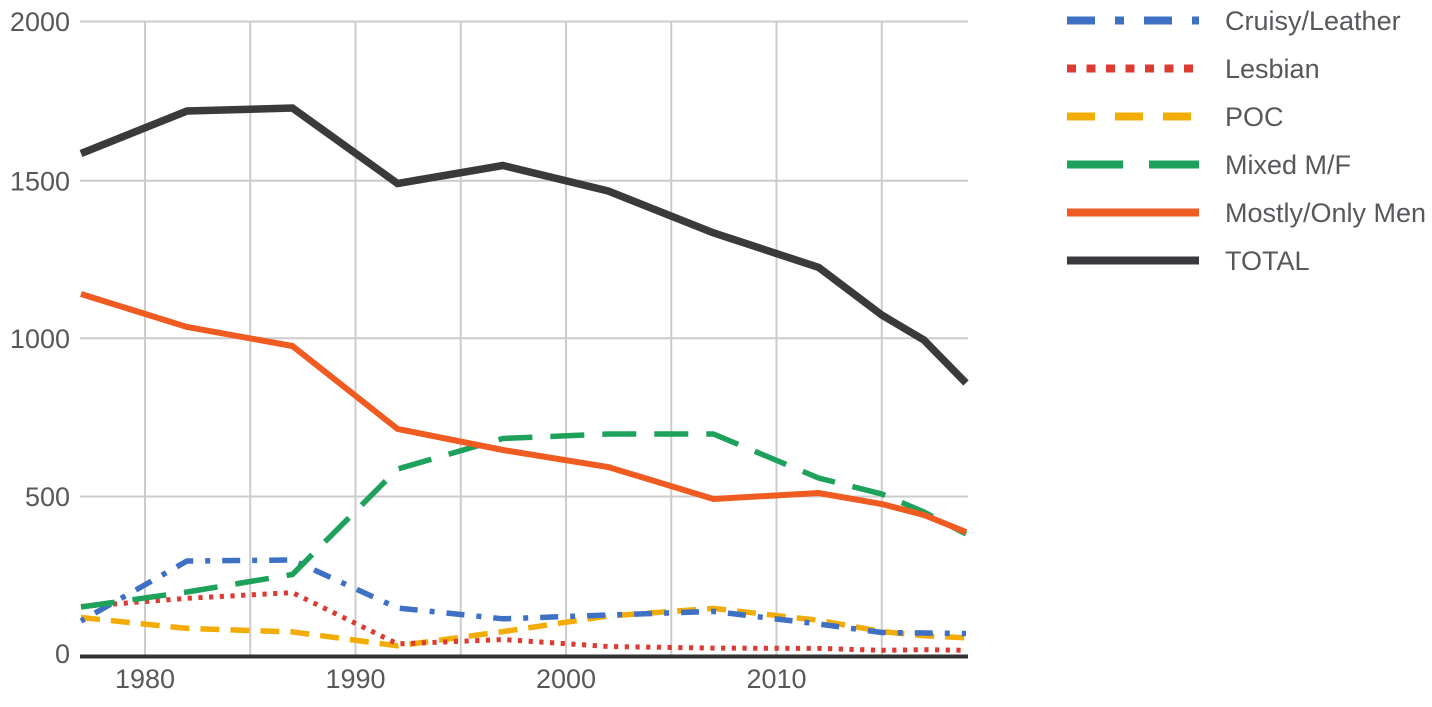 This screenshot has height=707, width=1432. I want to click on svg-text: 1000, so click(40, 339).